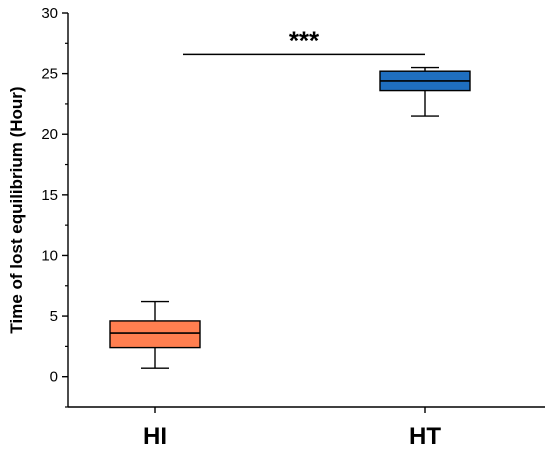 The image size is (550, 451). What do you see at coordinates (49, 74) in the screenshot?
I see `y-tick-label: 25` at bounding box center [49, 74].